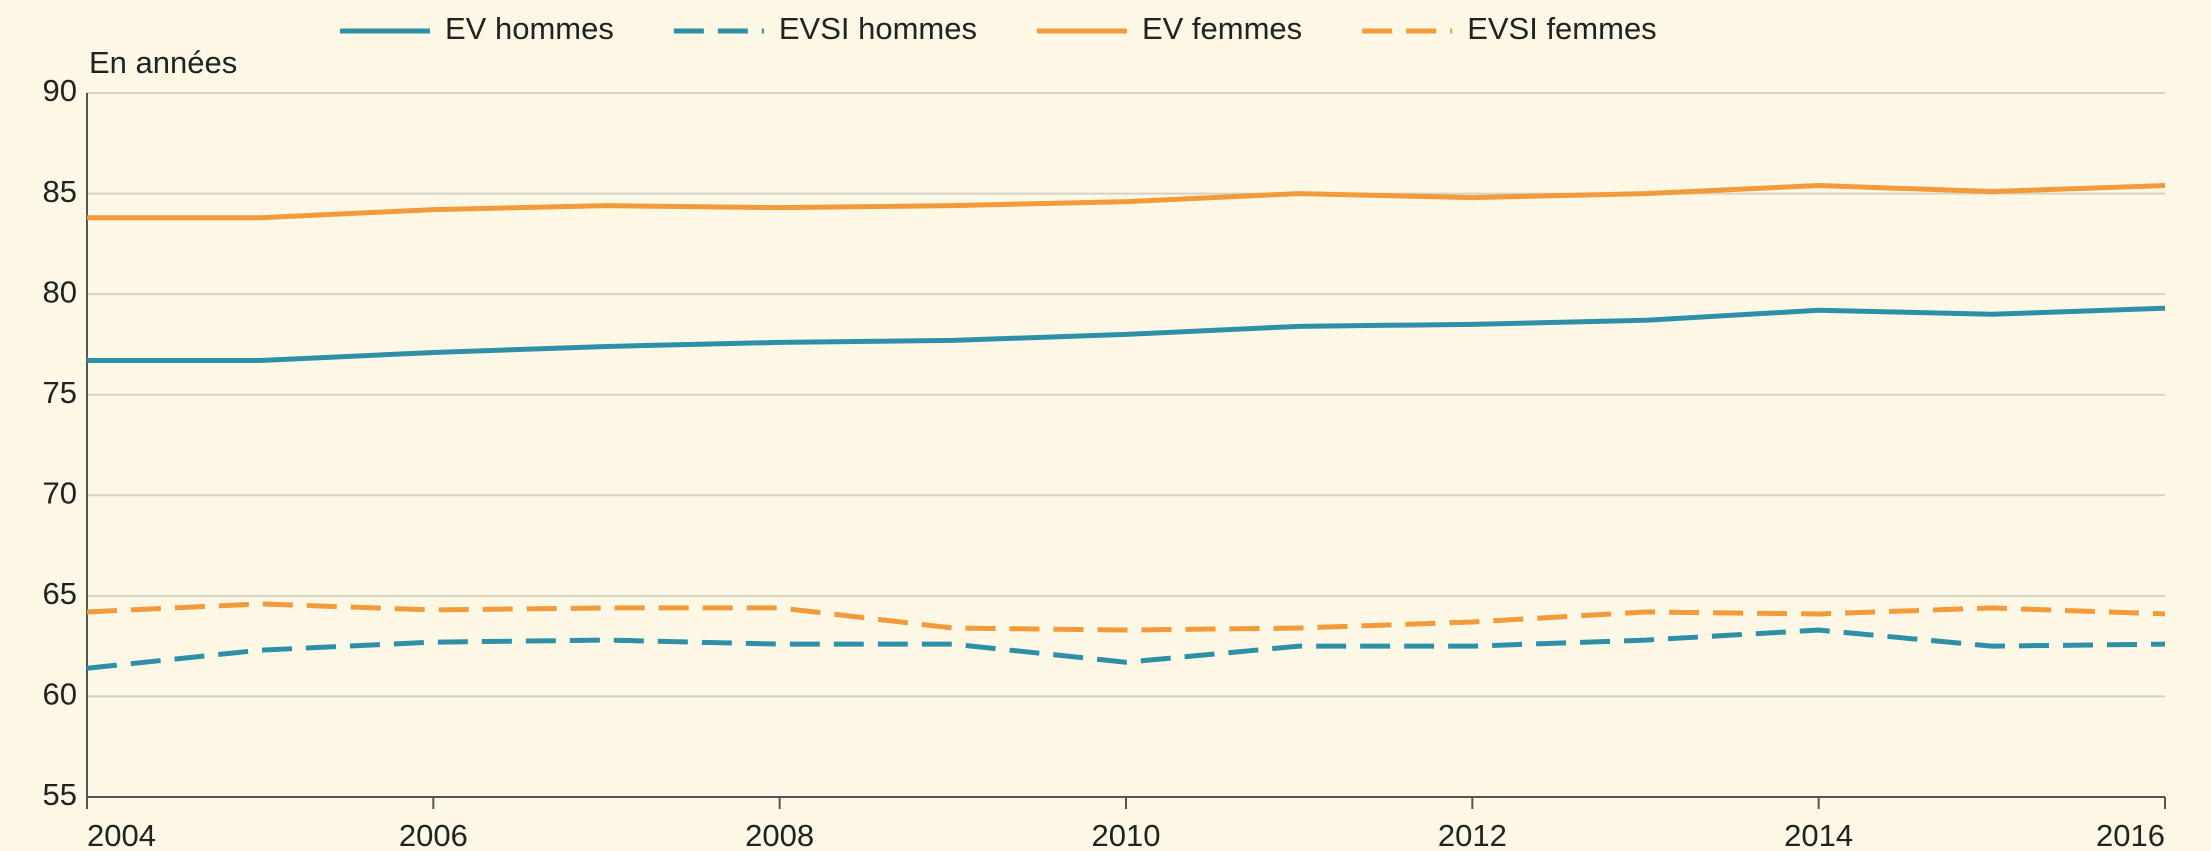  Describe the element at coordinates (60, 593) in the screenshot. I see `y-tick-label: 65` at that location.